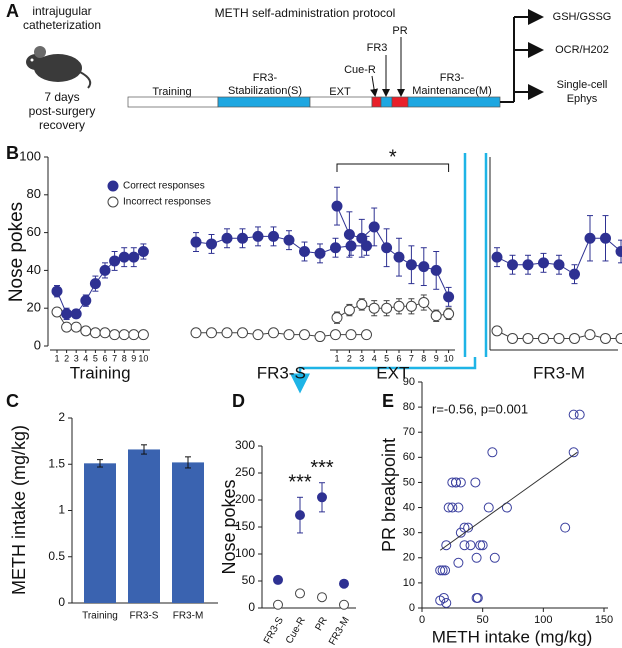 The image size is (622, 648). What do you see at coordinates (19, 510) in the screenshot?
I see `y-axis-label: METH intake (mg/kg)` at bounding box center [19, 510].